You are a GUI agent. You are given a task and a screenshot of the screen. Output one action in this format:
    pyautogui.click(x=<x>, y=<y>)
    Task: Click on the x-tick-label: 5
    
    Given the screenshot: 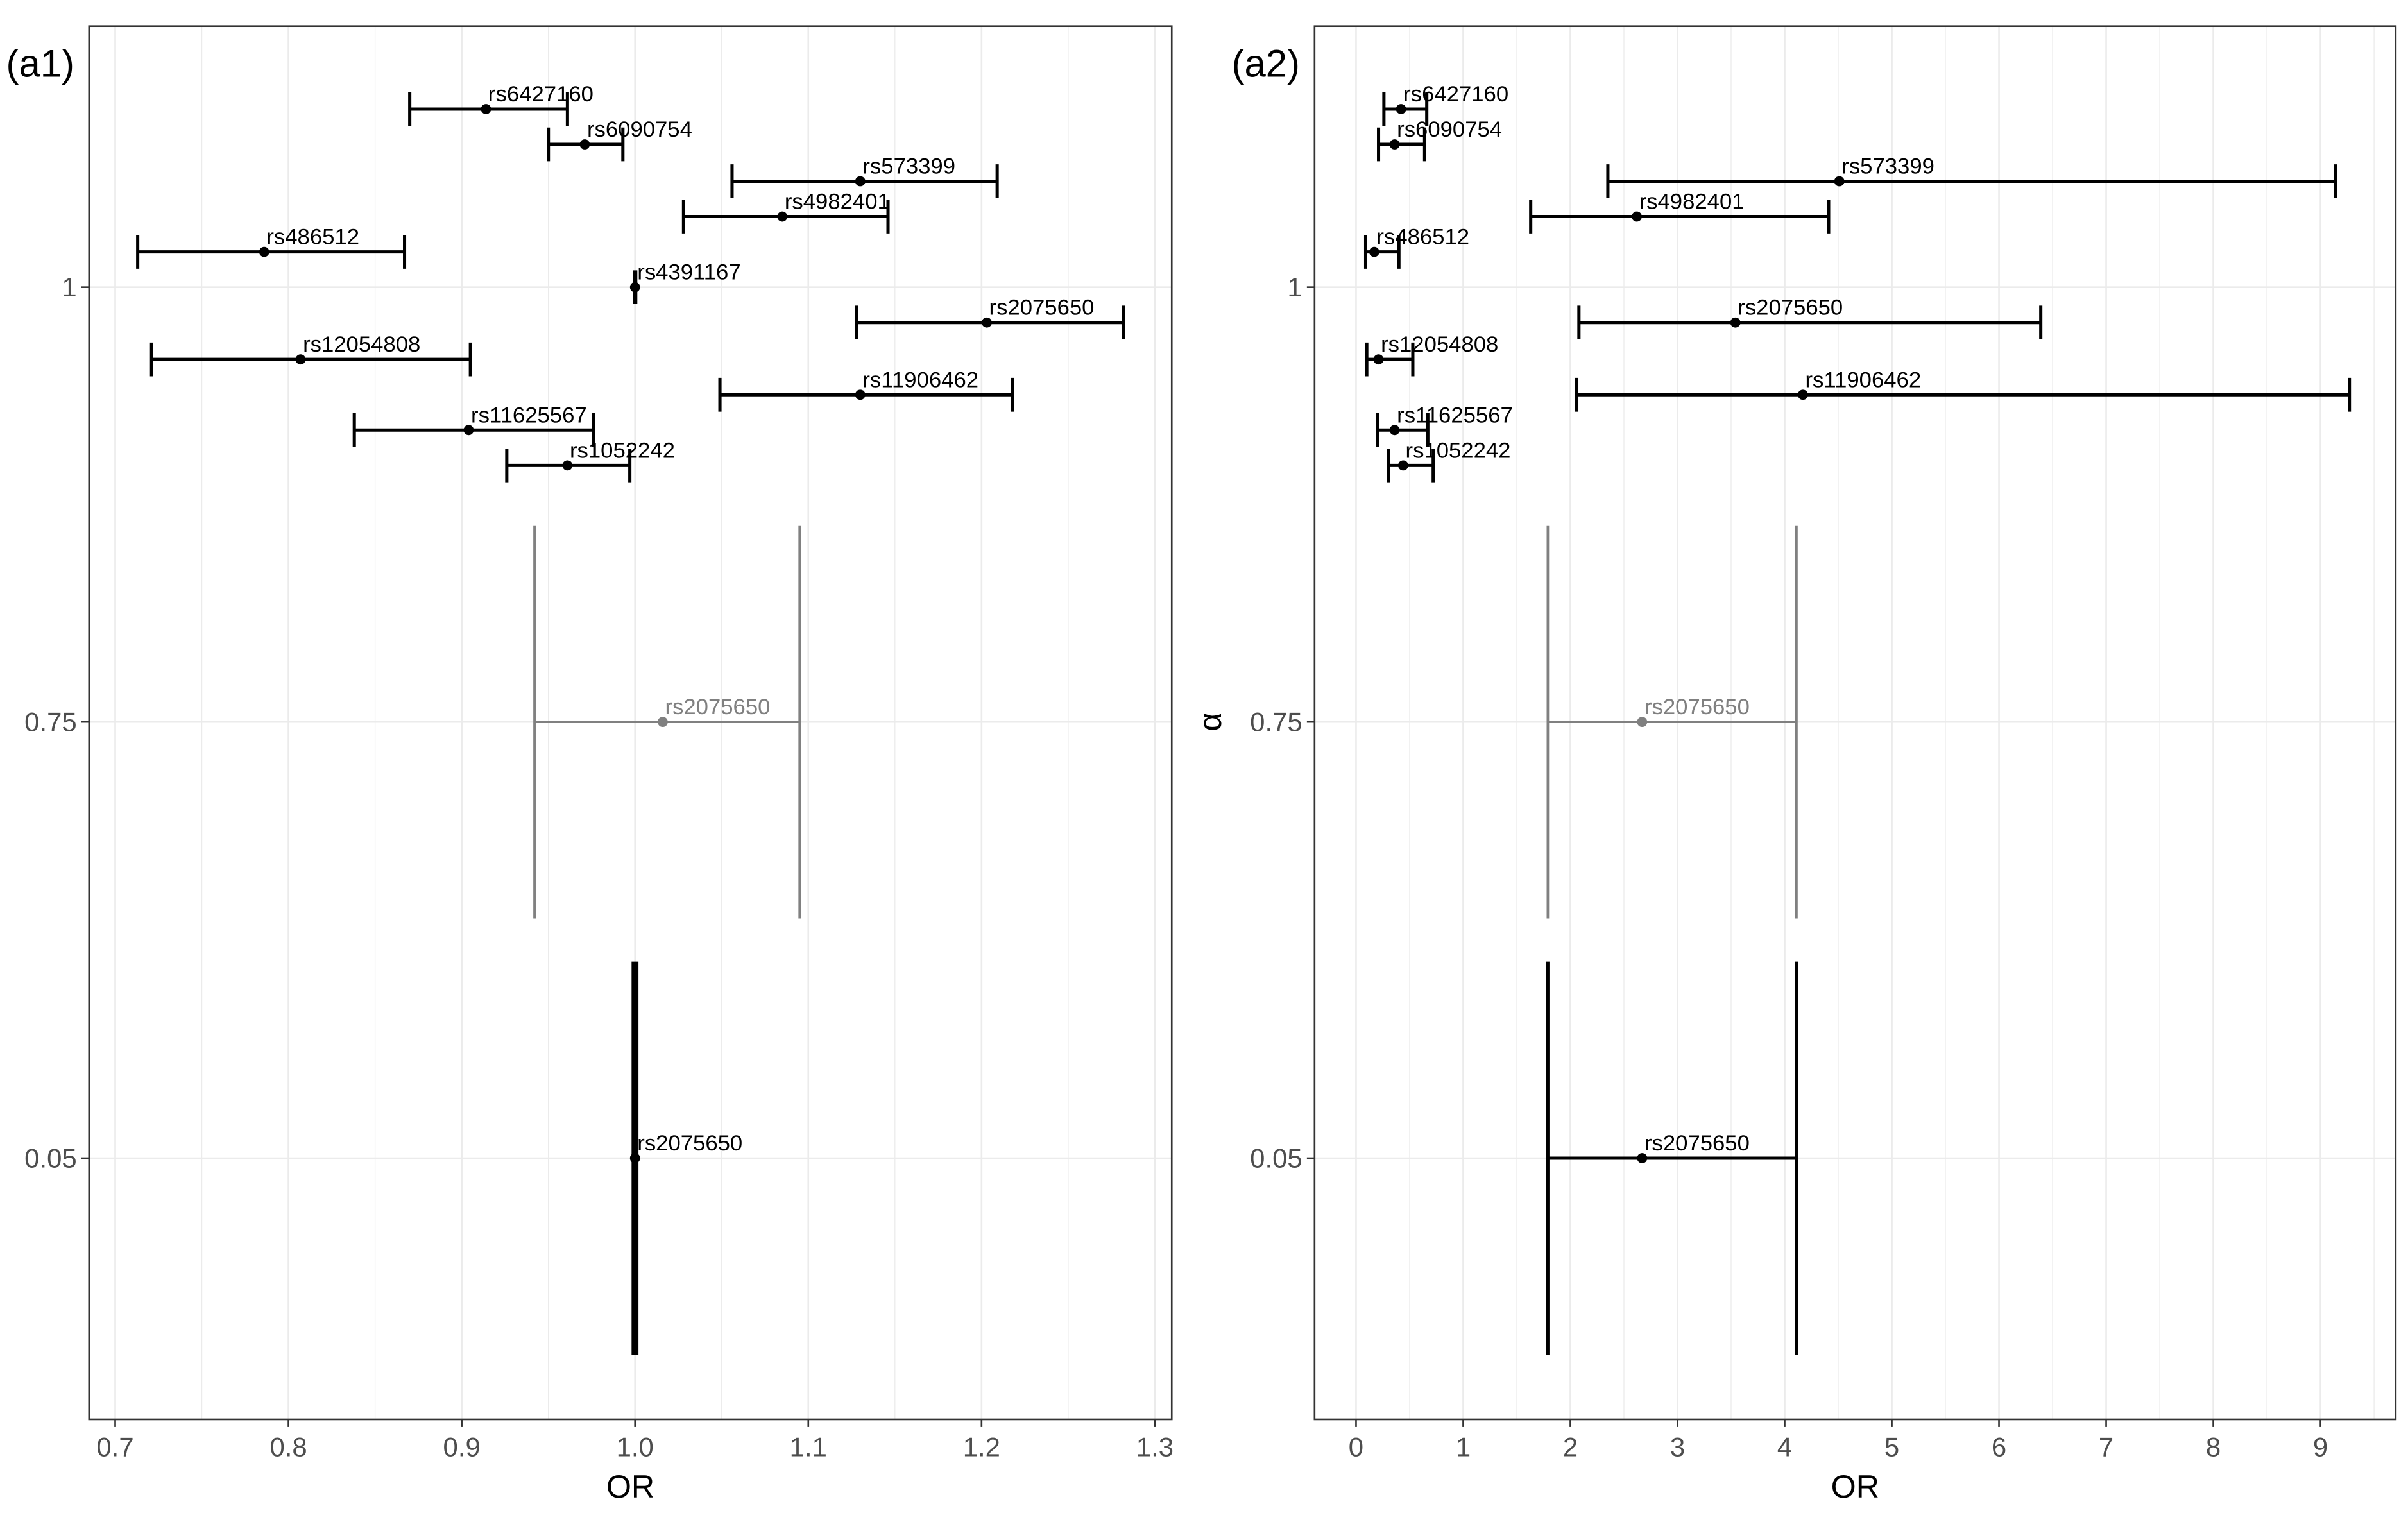 What is the action you would take?
    pyautogui.click(x=1891, y=1447)
    